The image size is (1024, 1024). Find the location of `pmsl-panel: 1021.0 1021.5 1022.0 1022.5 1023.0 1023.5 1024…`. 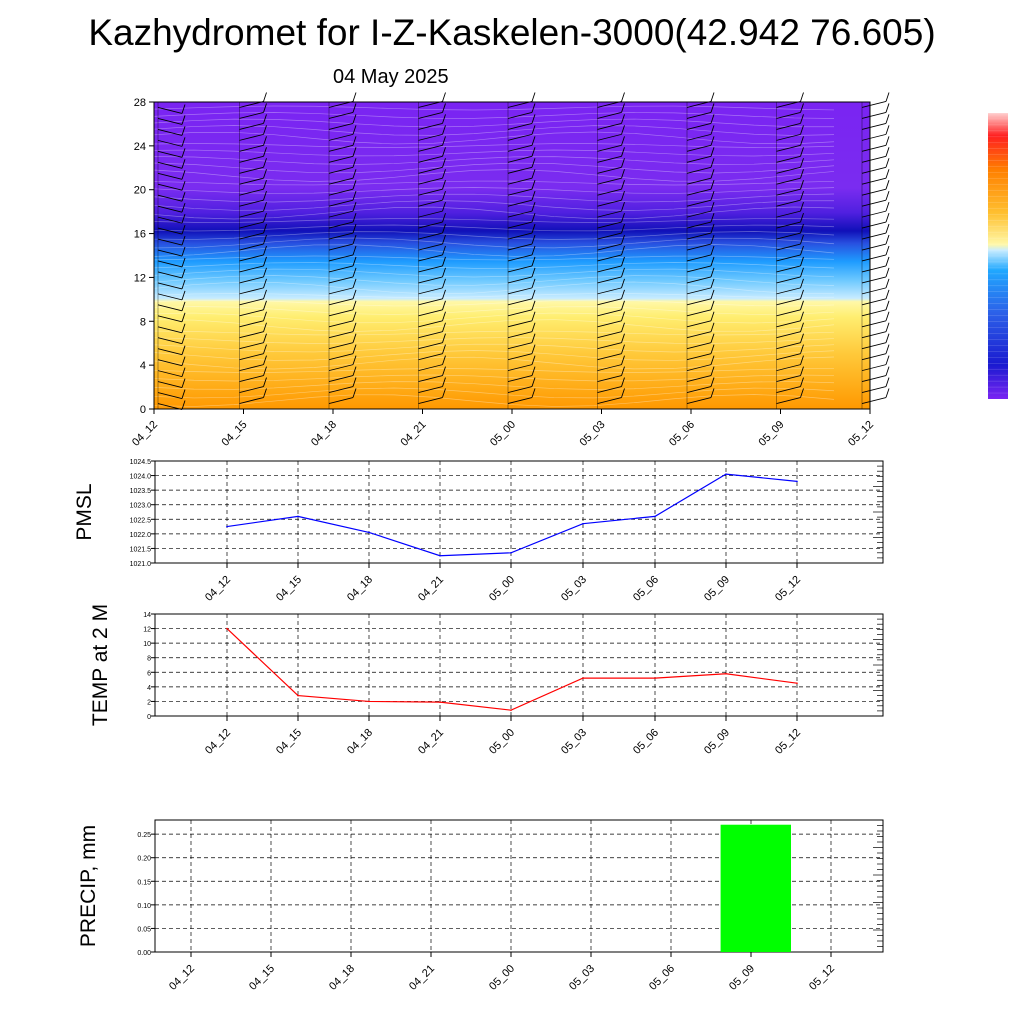

pmsl-panel: 1021.0 1021.5 1022.0 1022.5 1023.0 1023.5 1024… is located at coordinates (478, 531).